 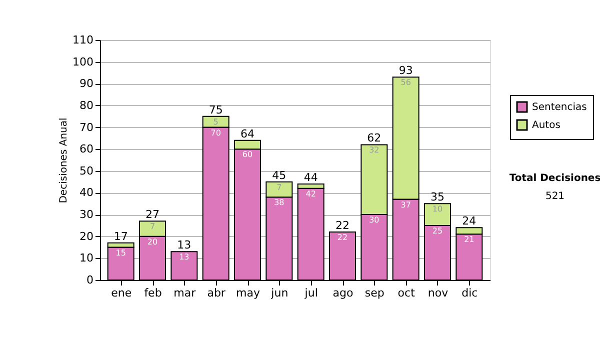 I want to click on y-tick-label: 80, so click(x=87, y=105).